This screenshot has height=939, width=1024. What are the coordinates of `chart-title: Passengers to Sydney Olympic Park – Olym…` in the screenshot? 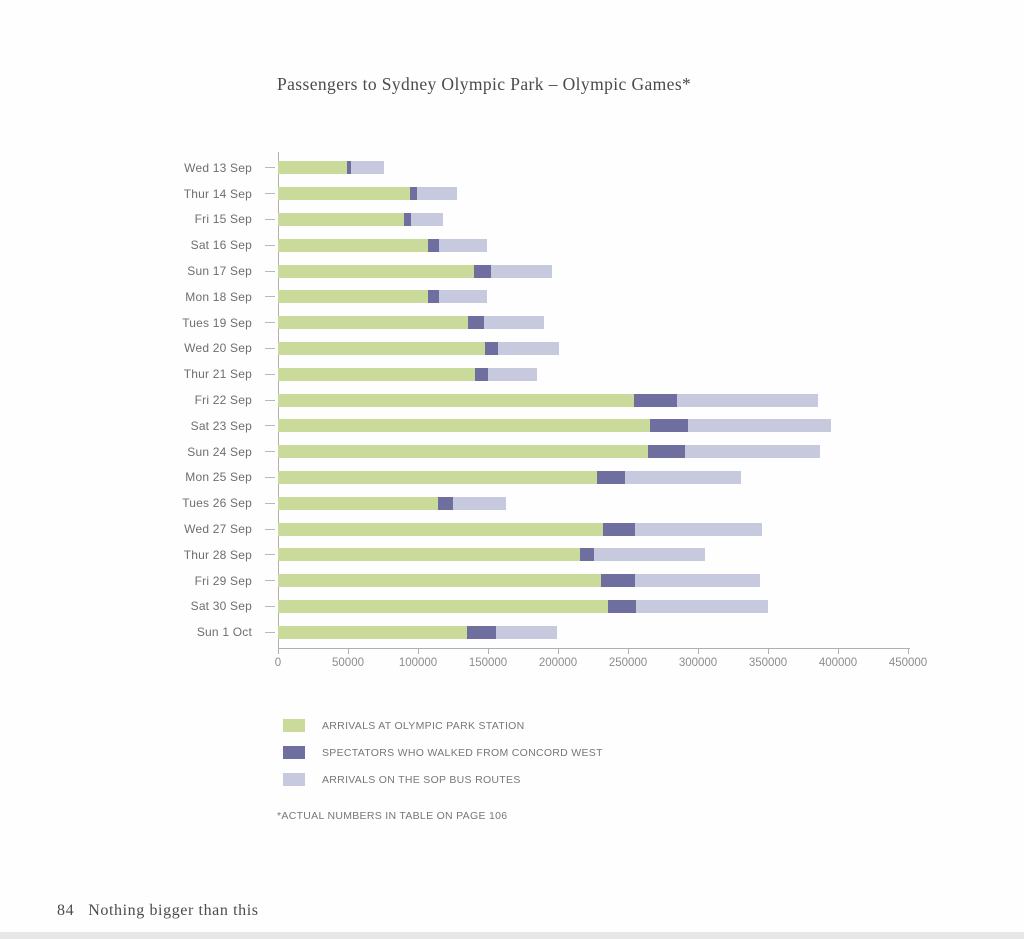 It's located at (484, 84).